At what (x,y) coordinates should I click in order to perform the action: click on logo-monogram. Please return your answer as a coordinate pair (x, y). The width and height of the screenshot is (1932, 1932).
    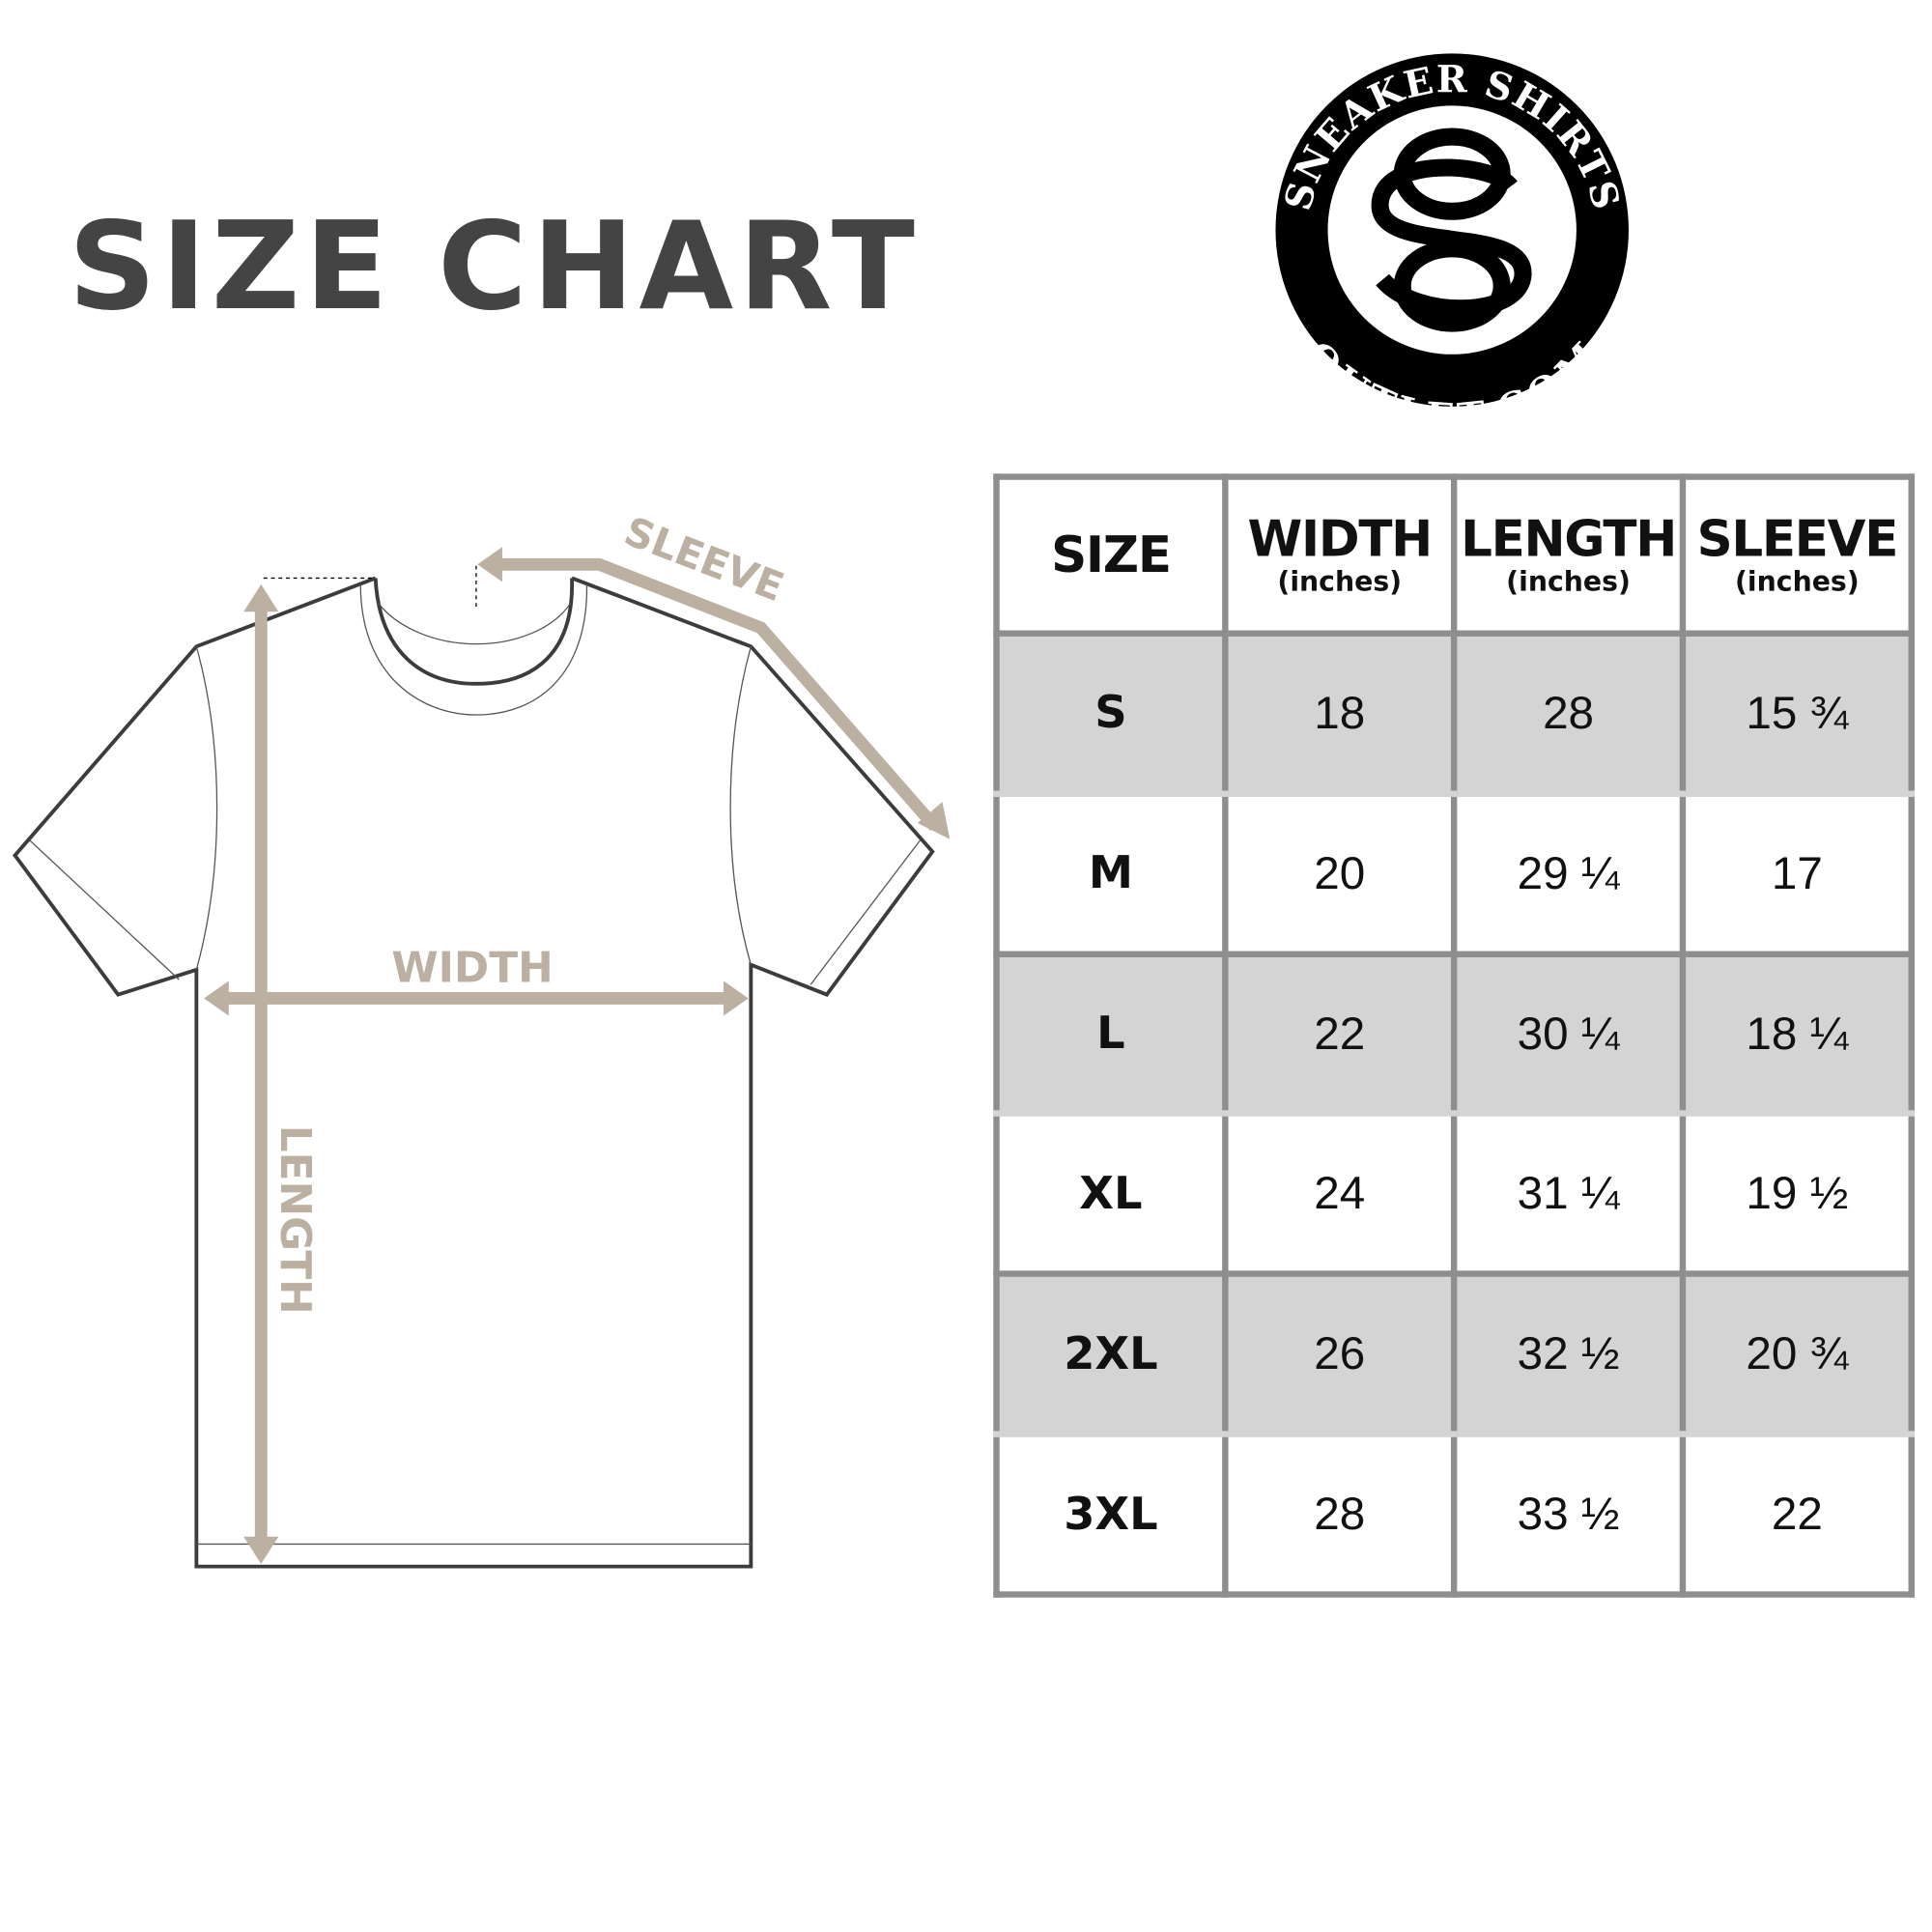
    Looking at the image, I should click on (1451, 230).